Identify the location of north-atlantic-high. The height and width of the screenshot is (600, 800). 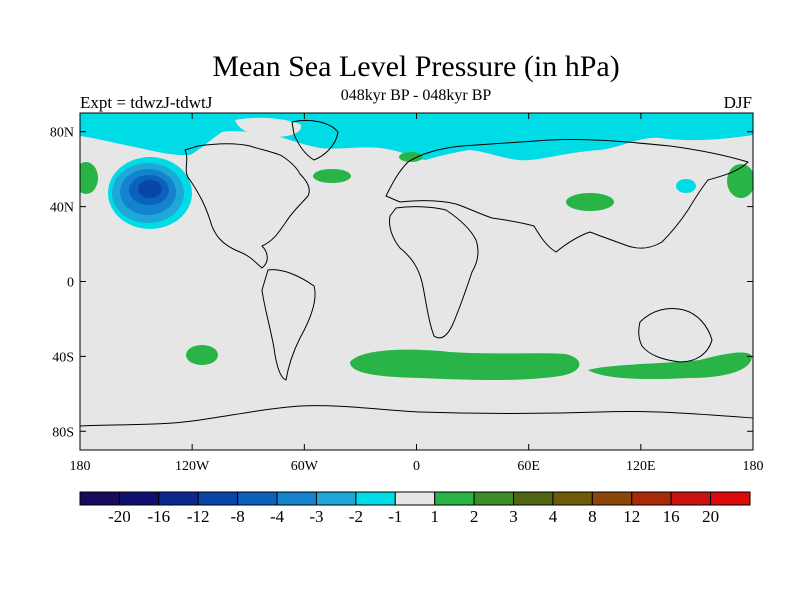
(332, 176).